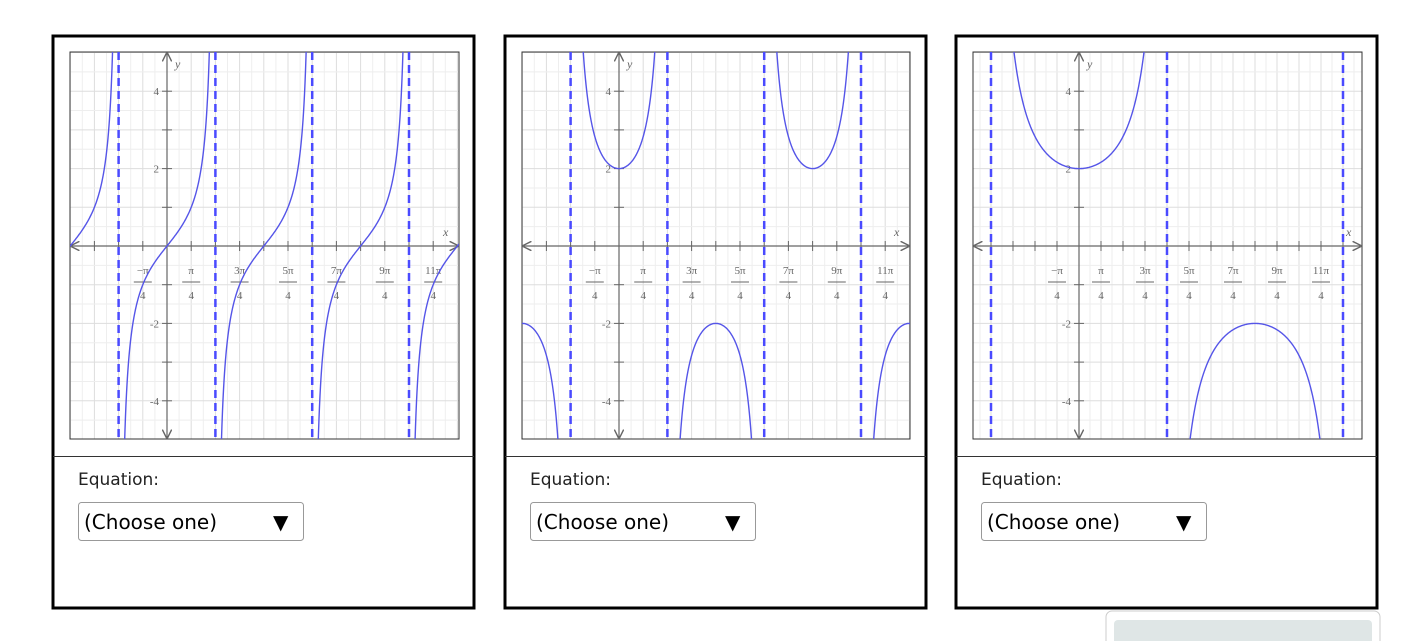  I want to click on help-button, so click(1243, 625).